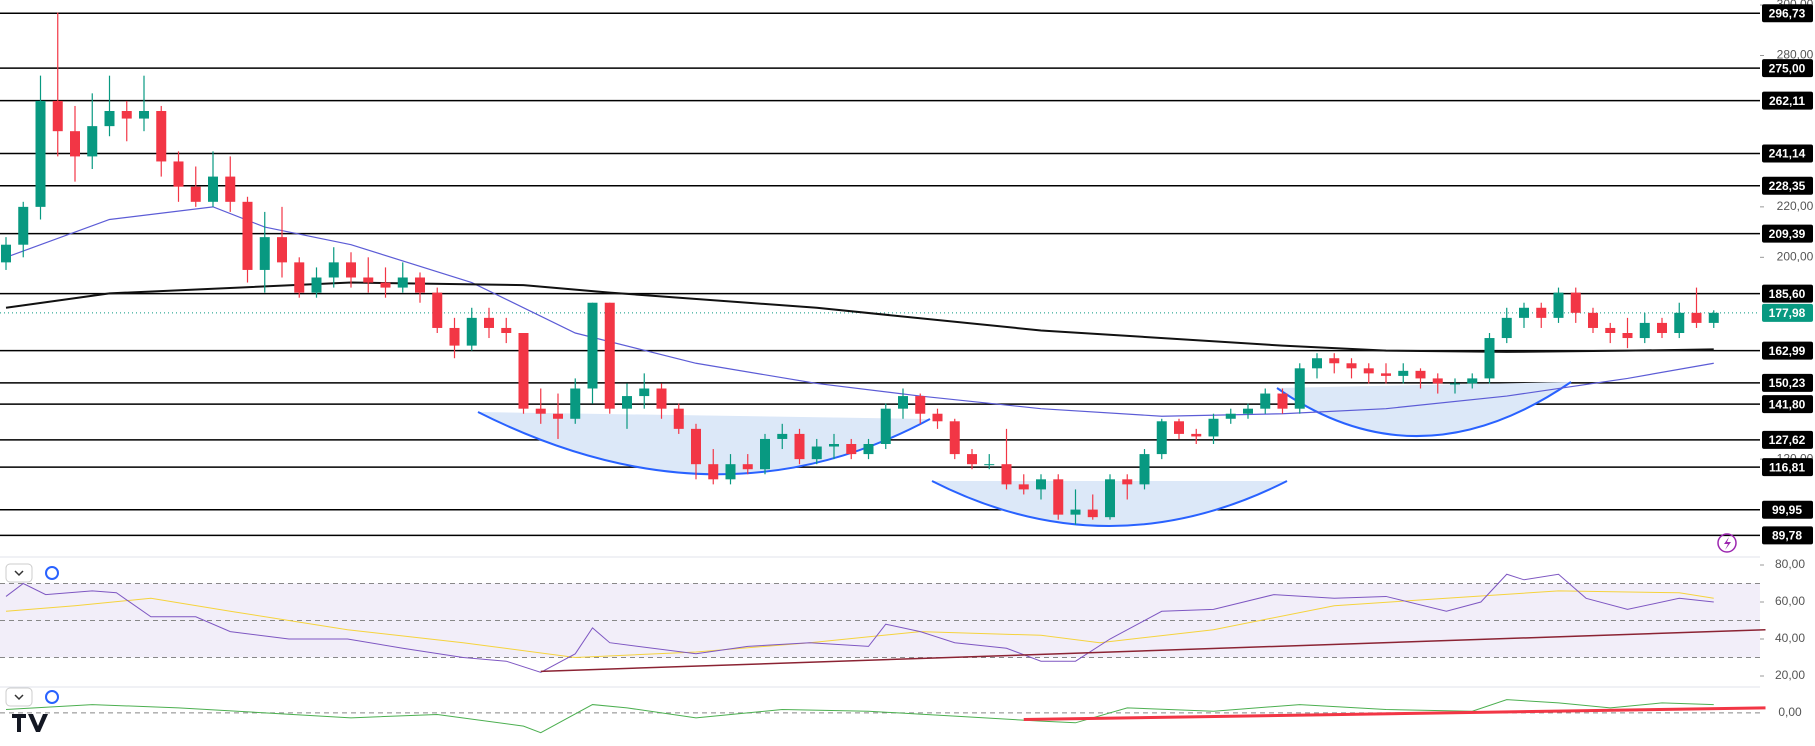  What do you see at coordinates (1790, 712) in the screenshot?
I see `y-tick-label: 0,00` at bounding box center [1790, 712].